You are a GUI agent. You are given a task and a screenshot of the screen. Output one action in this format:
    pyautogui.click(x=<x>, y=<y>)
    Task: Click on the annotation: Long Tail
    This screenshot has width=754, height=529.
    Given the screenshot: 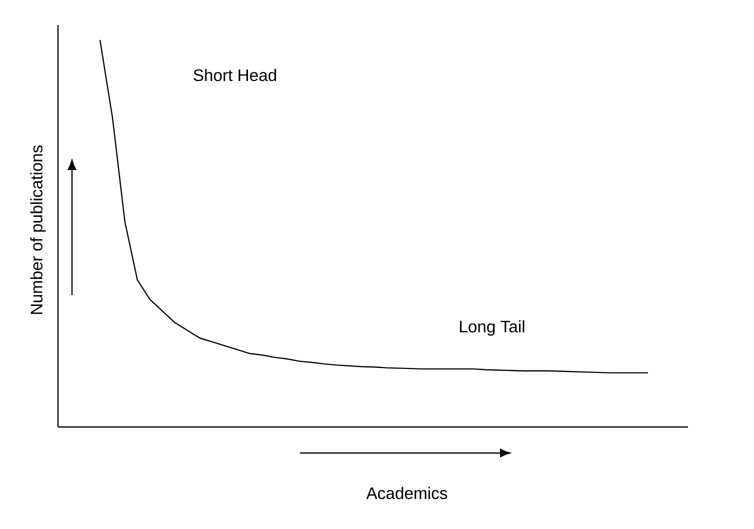 What is the action you would take?
    pyautogui.click(x=492, y=328)
    